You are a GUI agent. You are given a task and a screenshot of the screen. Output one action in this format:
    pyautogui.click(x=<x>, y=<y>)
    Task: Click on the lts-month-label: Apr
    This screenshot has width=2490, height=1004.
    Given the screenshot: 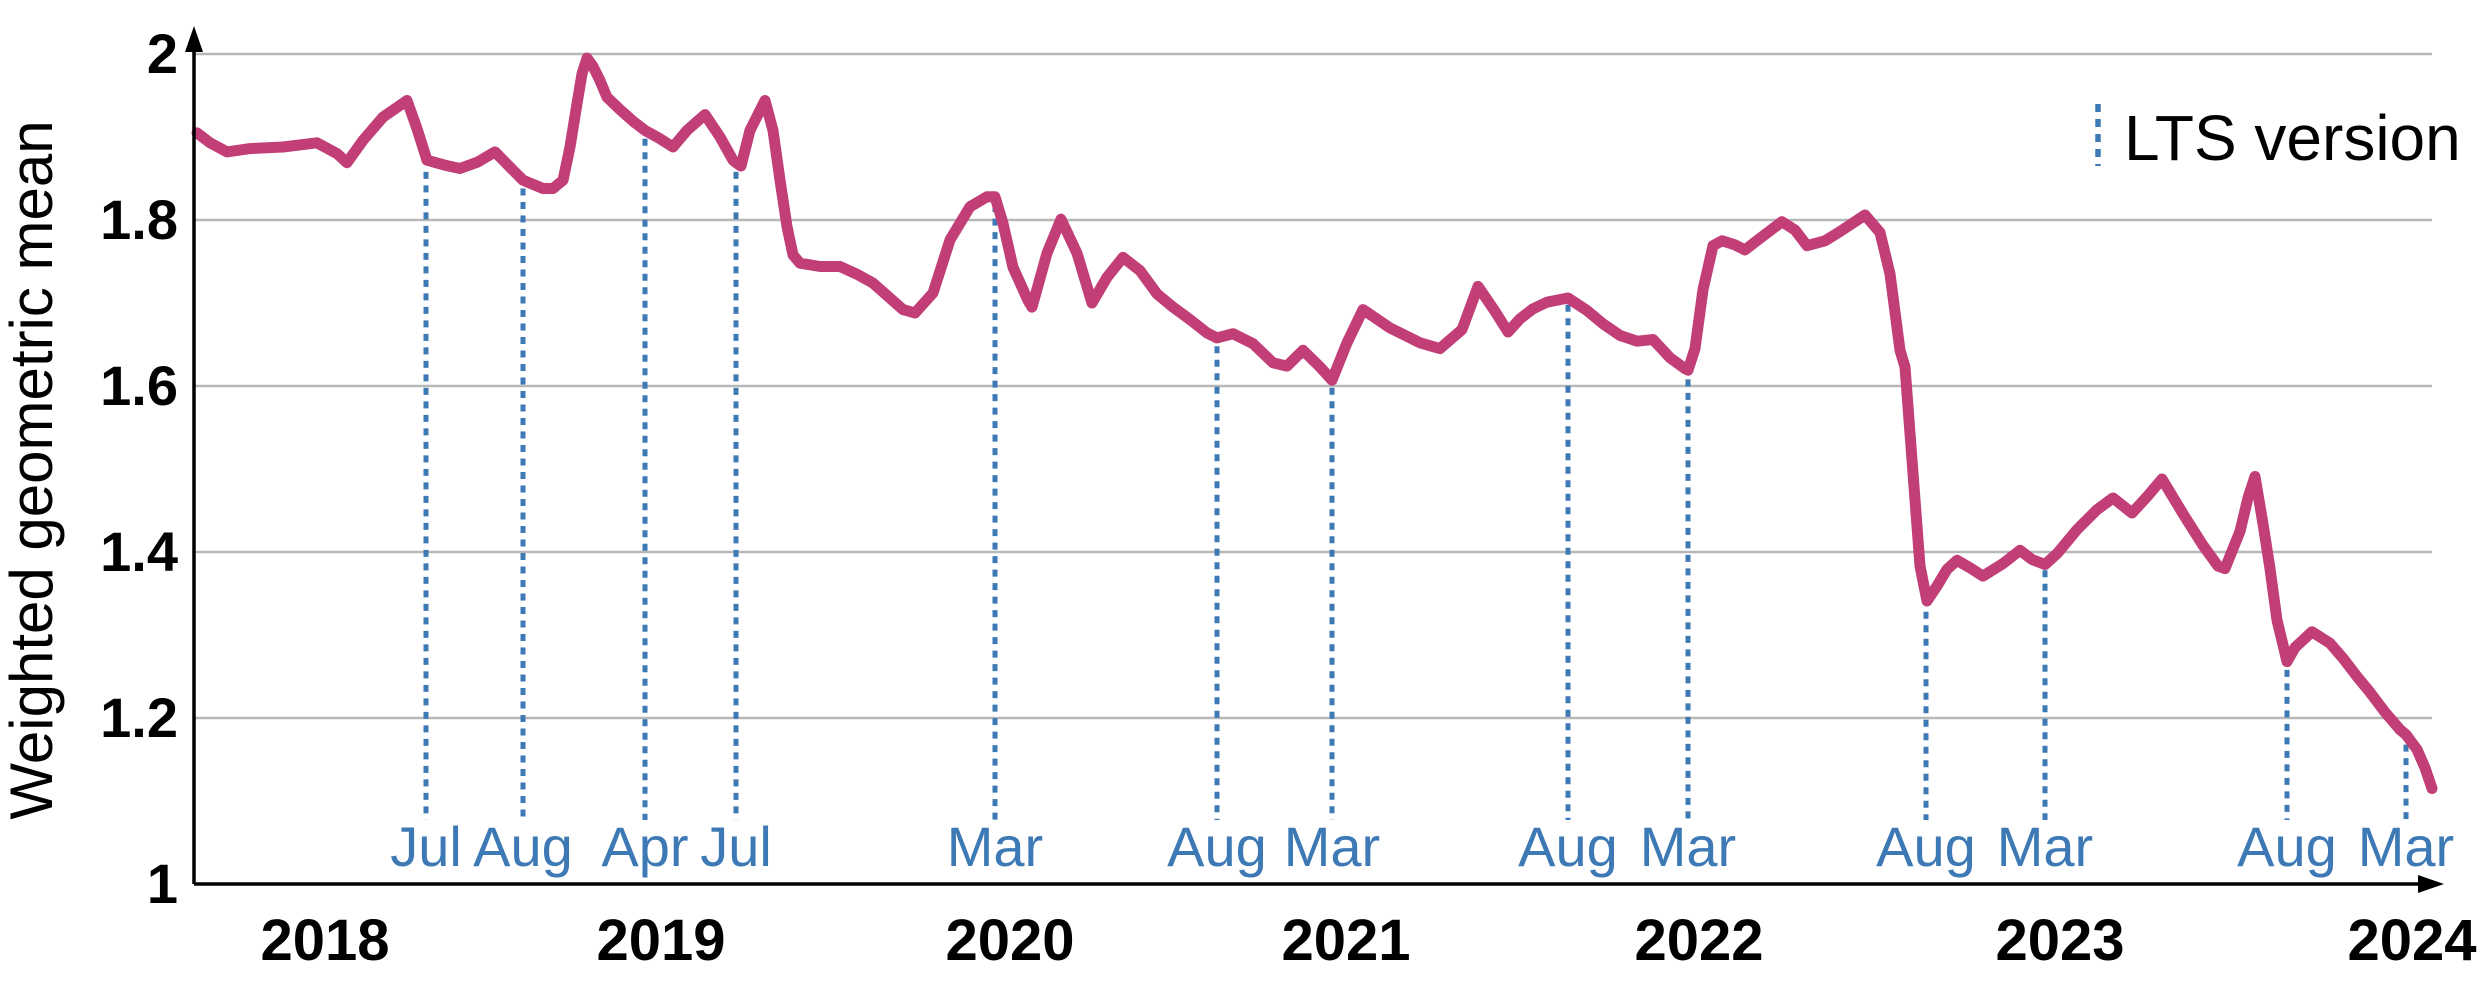 What is the action you would take?
    pyautogui.click(x=644, y=846)
    